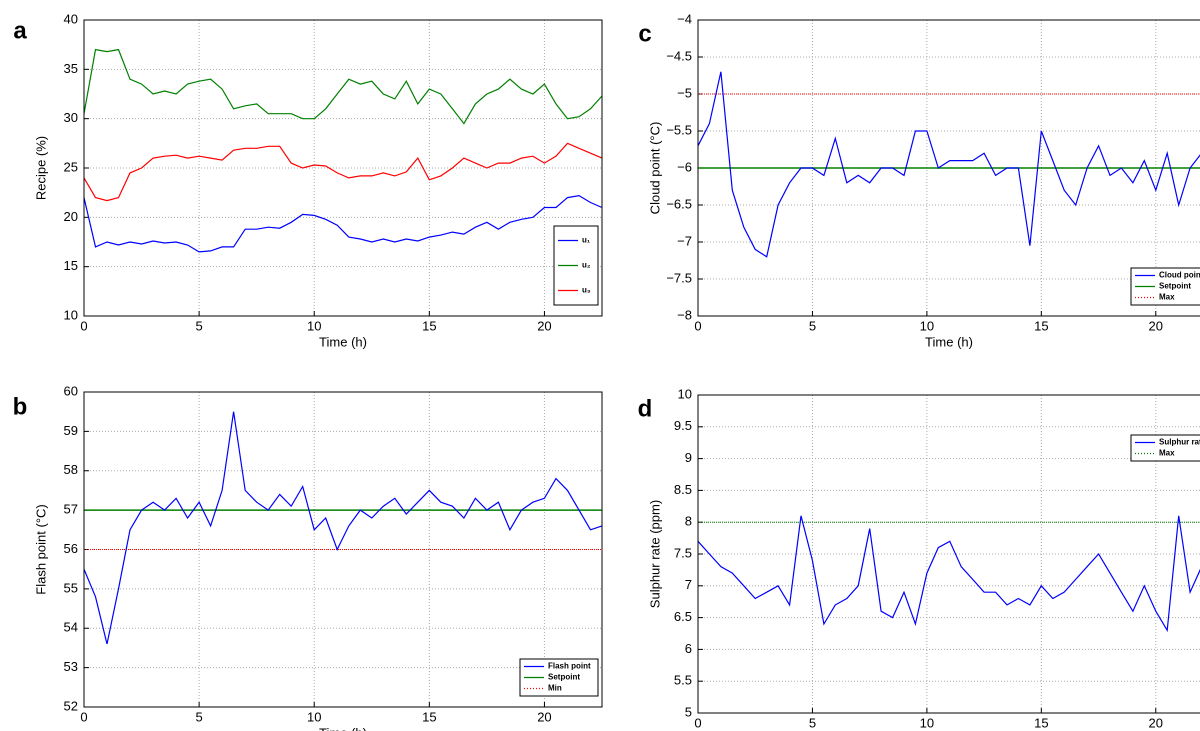 Image resolution: width=1200 pixels, height=731 pixels. I want to click on y-tick-label: 54, so click(71, 627).